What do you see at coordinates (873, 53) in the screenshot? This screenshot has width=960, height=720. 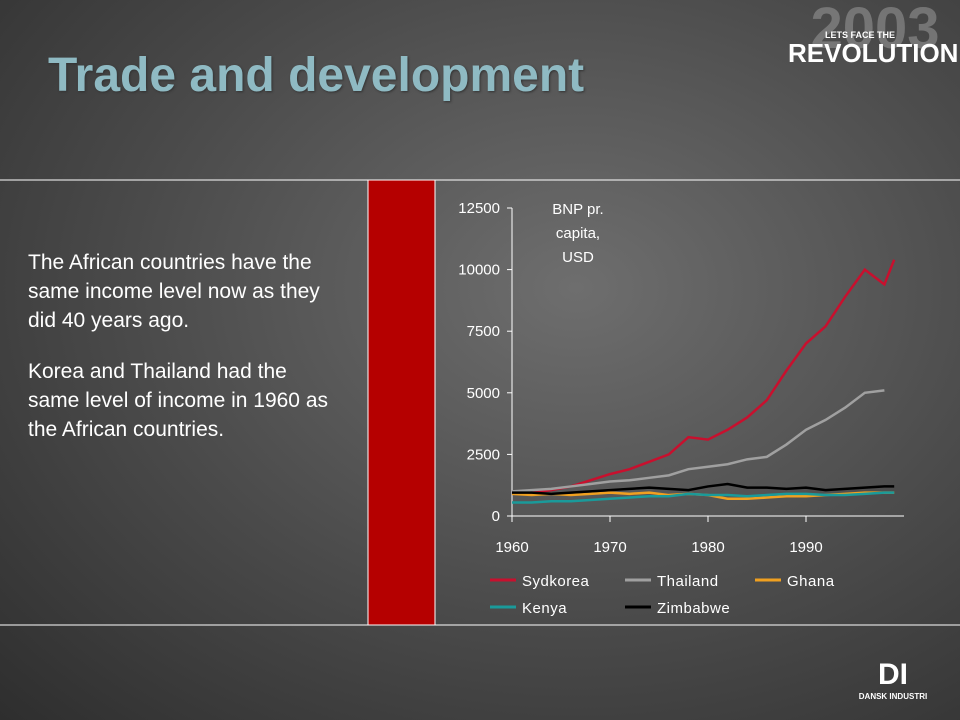 I see `logo-word: REVOLUTION` at bounding box center [873, 53].